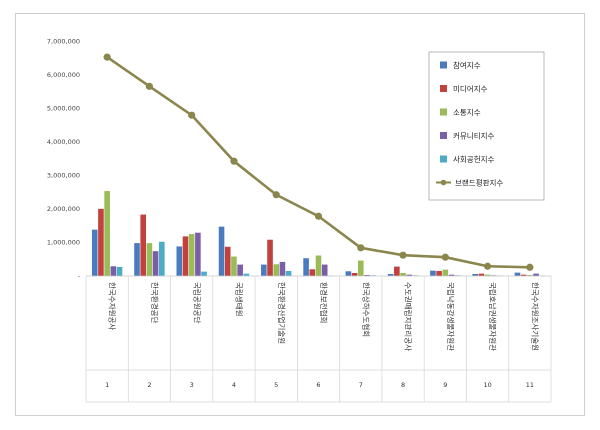  What do you see at coordinates (443, 182) in the screenshot?
I see `legend-line-marker` at bounding box center [443, 182].